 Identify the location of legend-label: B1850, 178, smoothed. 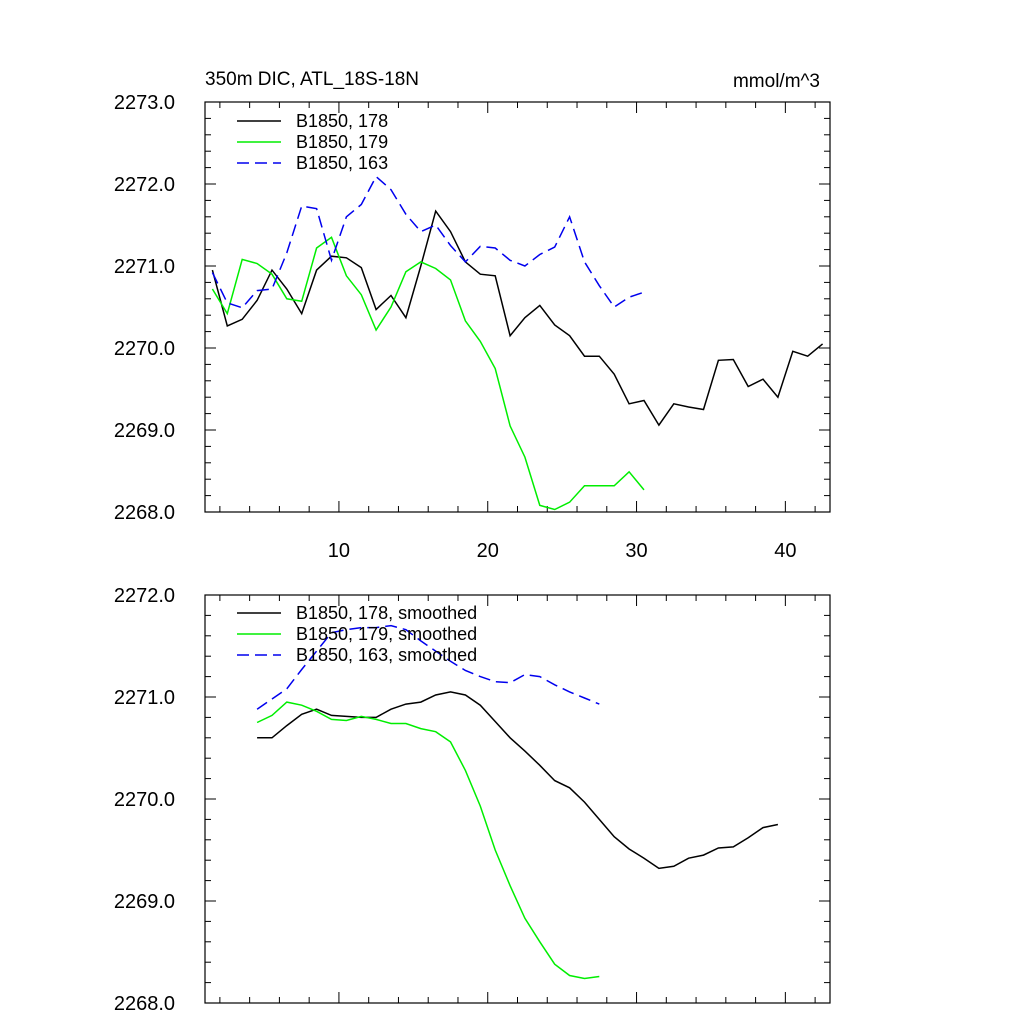
(386, 613).